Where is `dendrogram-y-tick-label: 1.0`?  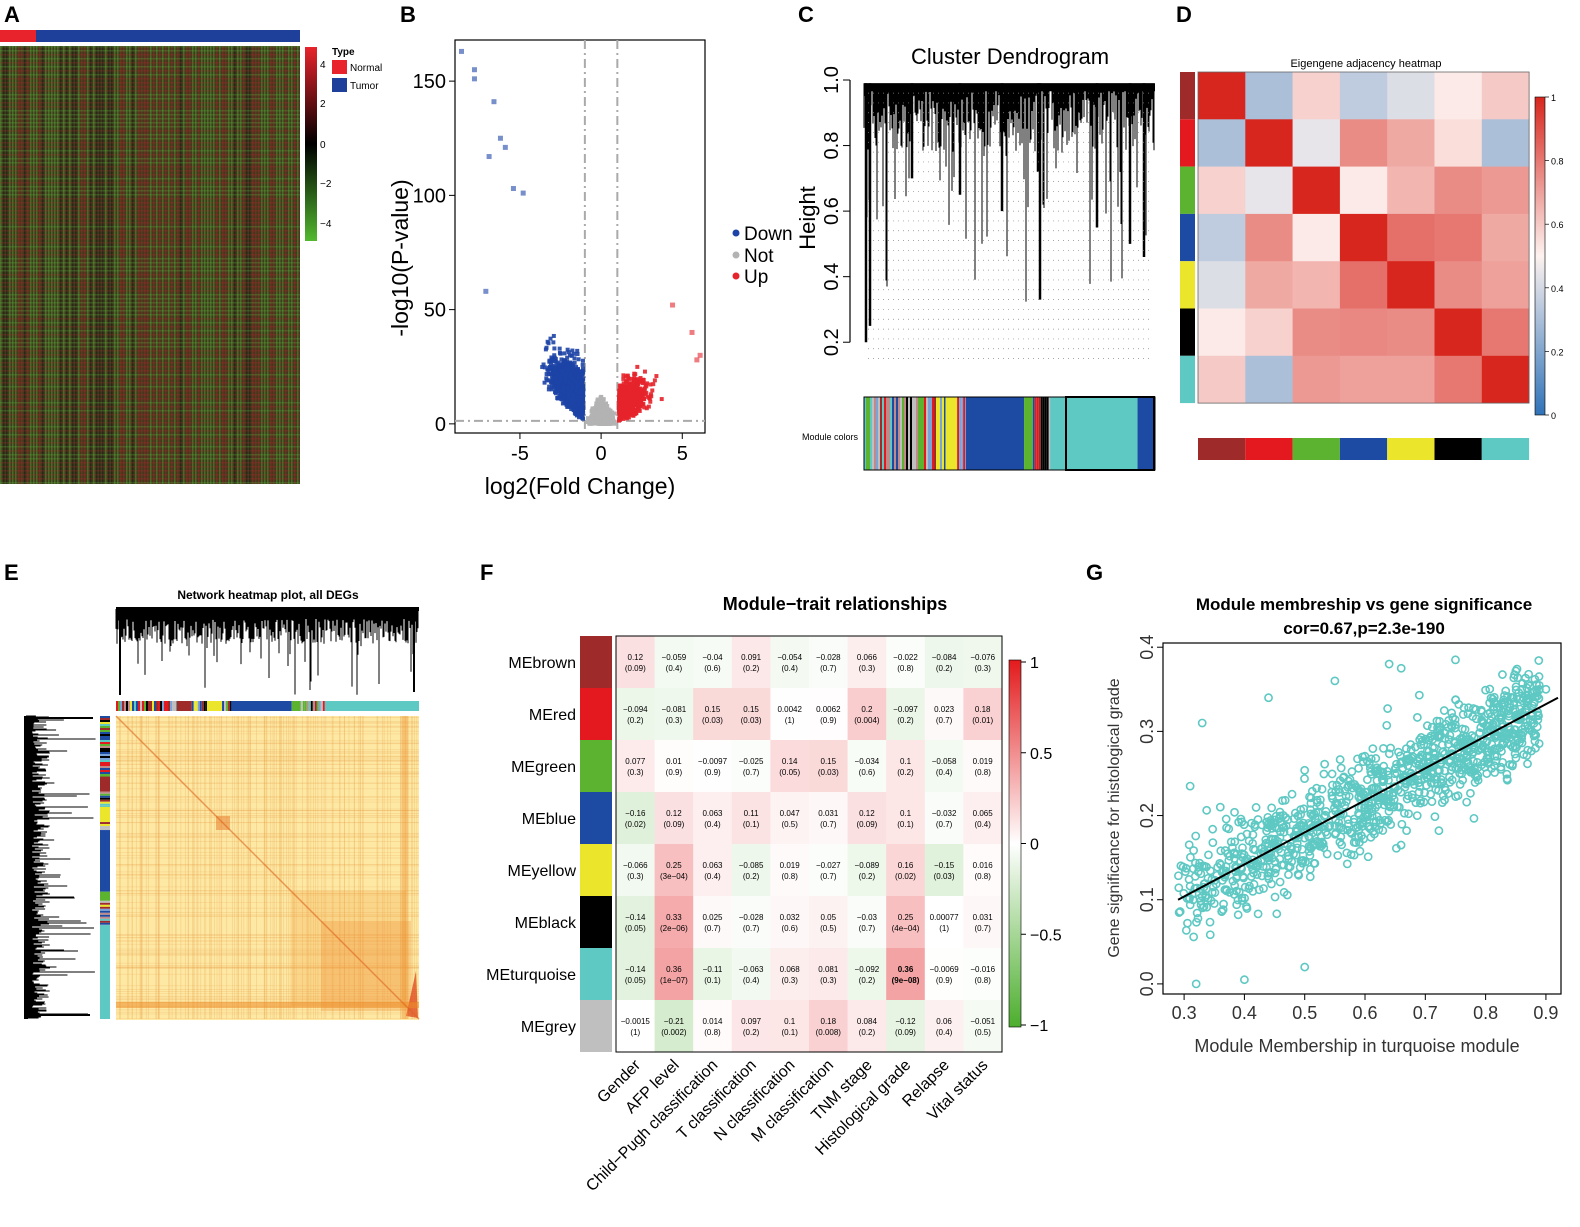
dendrogram-y-tick-label: 1.0 is located at coordinates (832, 80).